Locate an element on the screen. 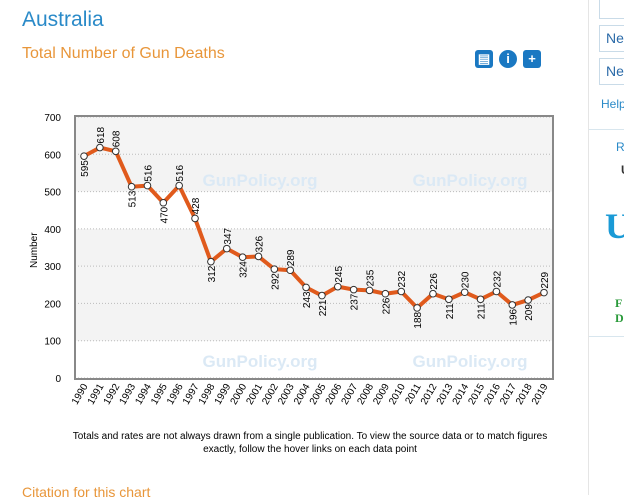 The image size is (624, 500). info-icon: i is located at coordinates (508, 59).